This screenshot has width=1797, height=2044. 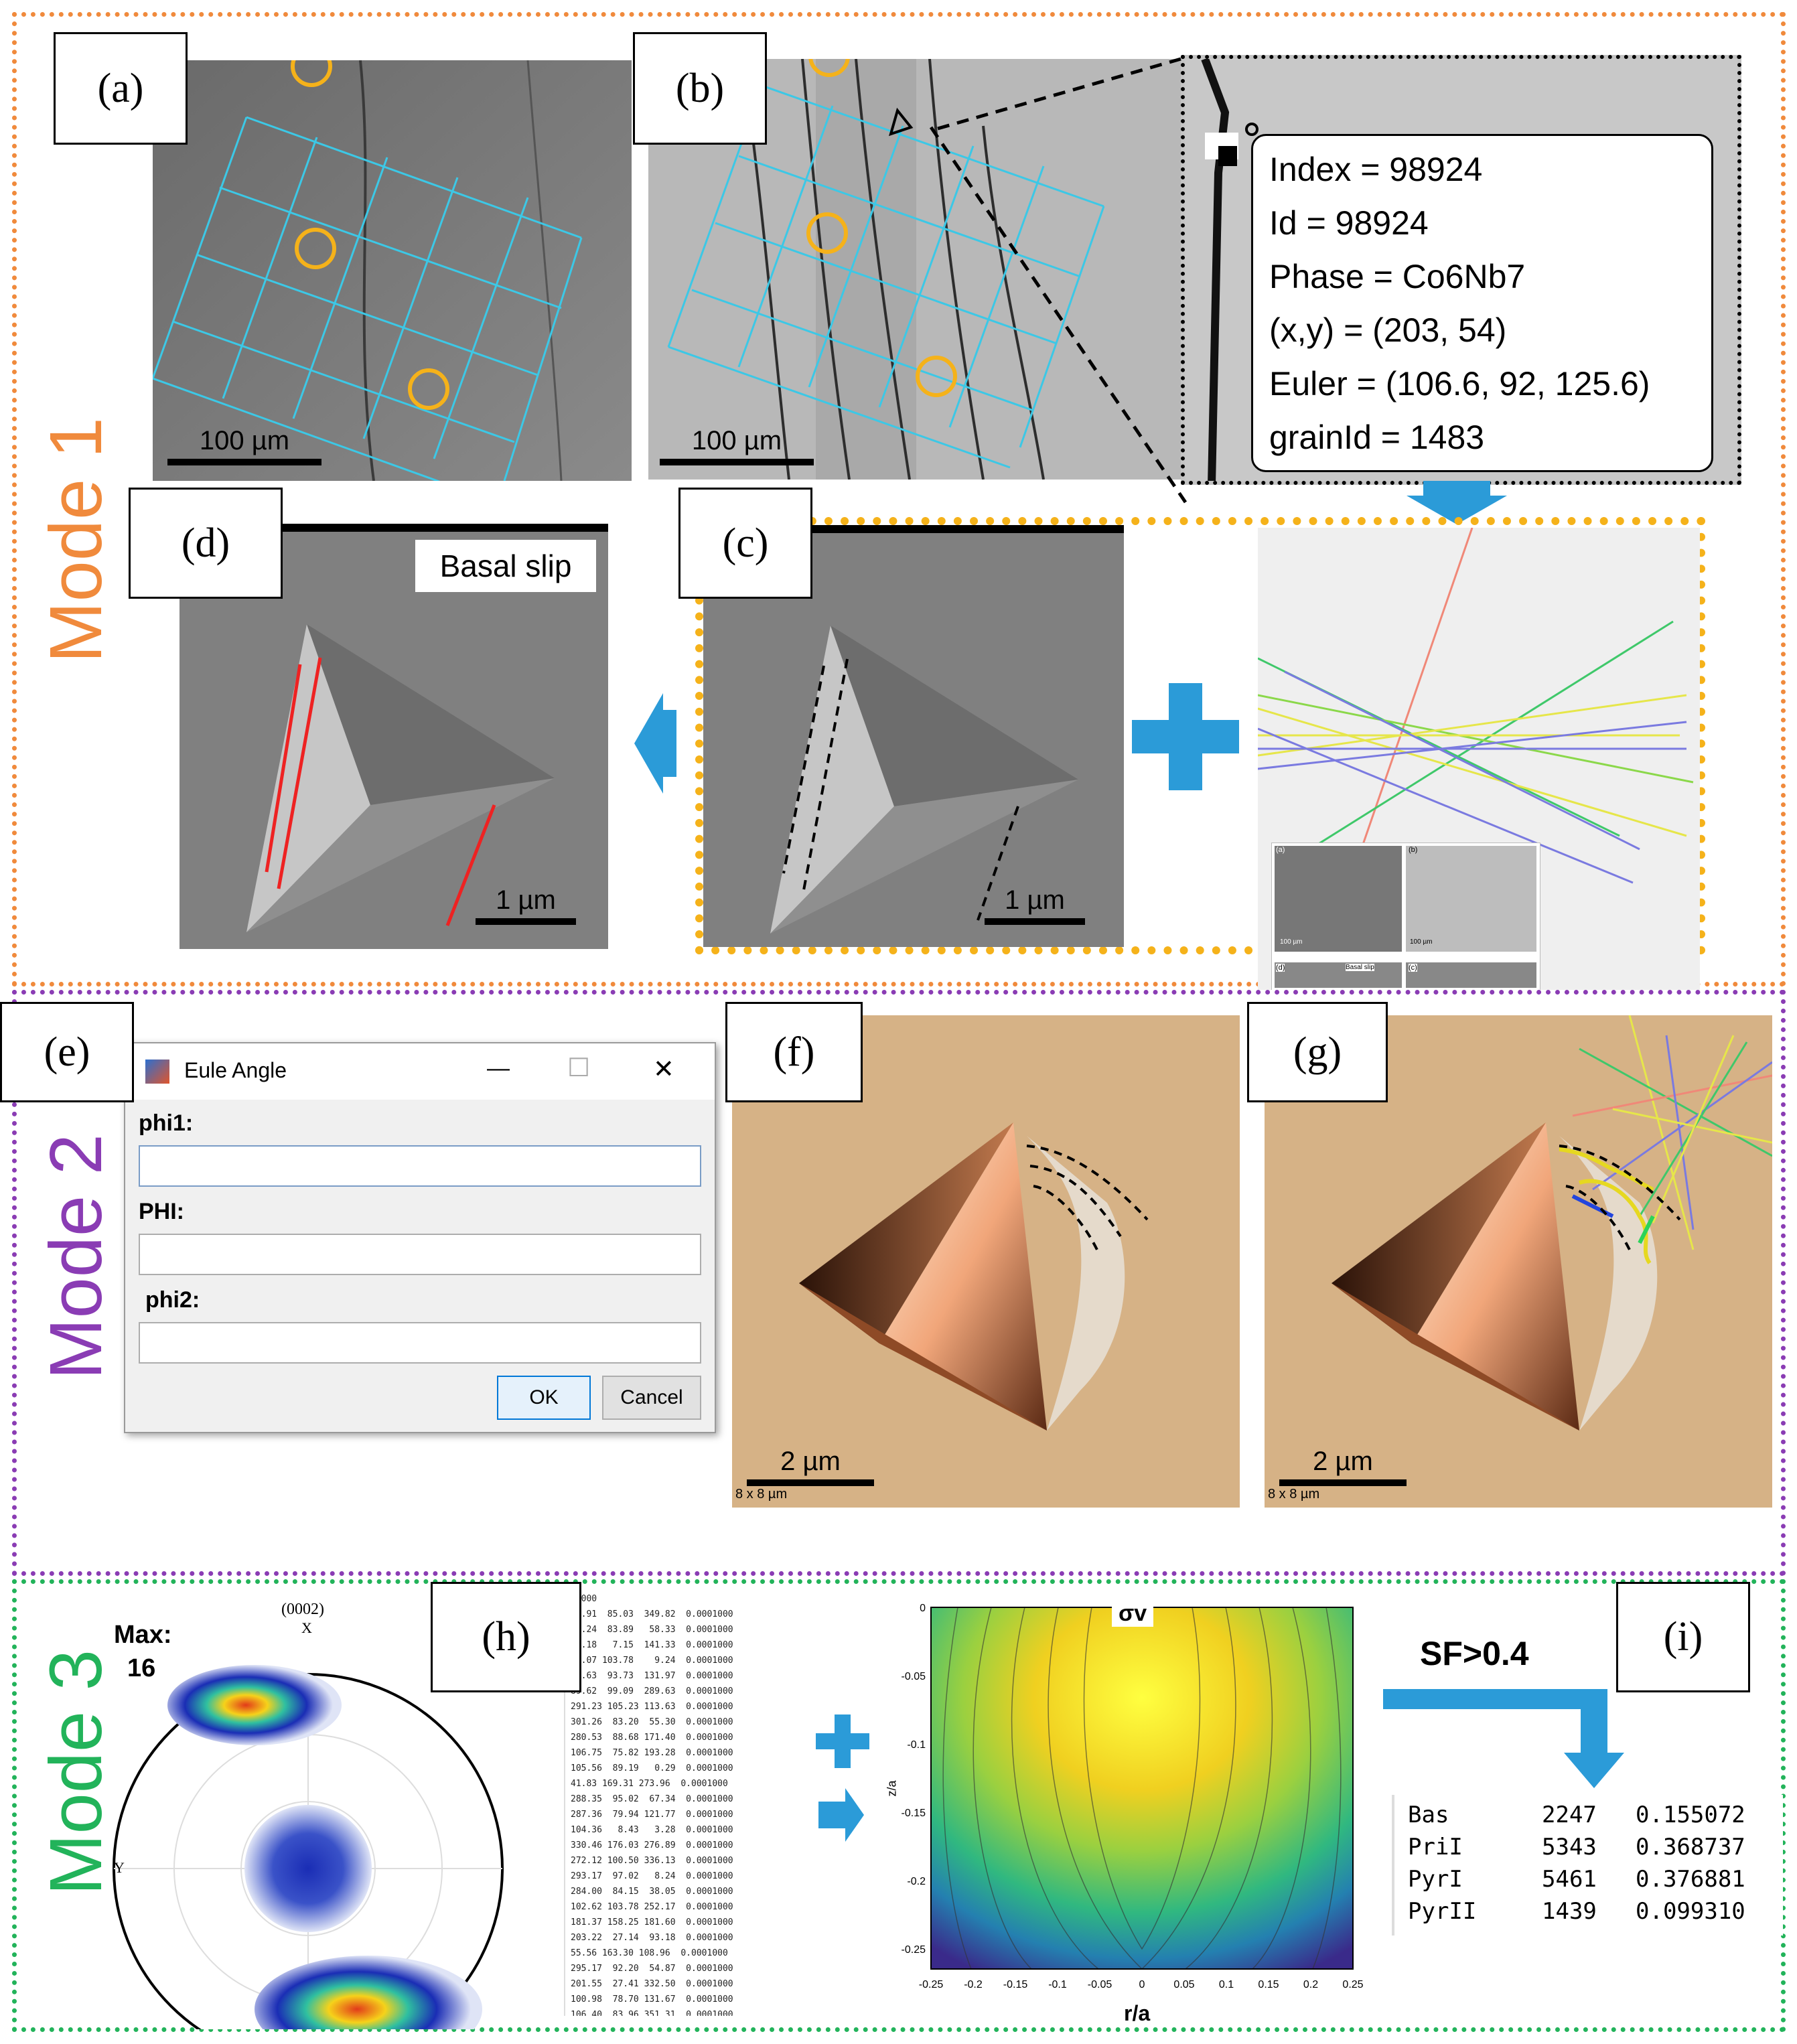 What do you see at coordinates (1504, 1738) in the screenshot?
I see `bent-arrow-icon` at bounding box center [1504, 1738].